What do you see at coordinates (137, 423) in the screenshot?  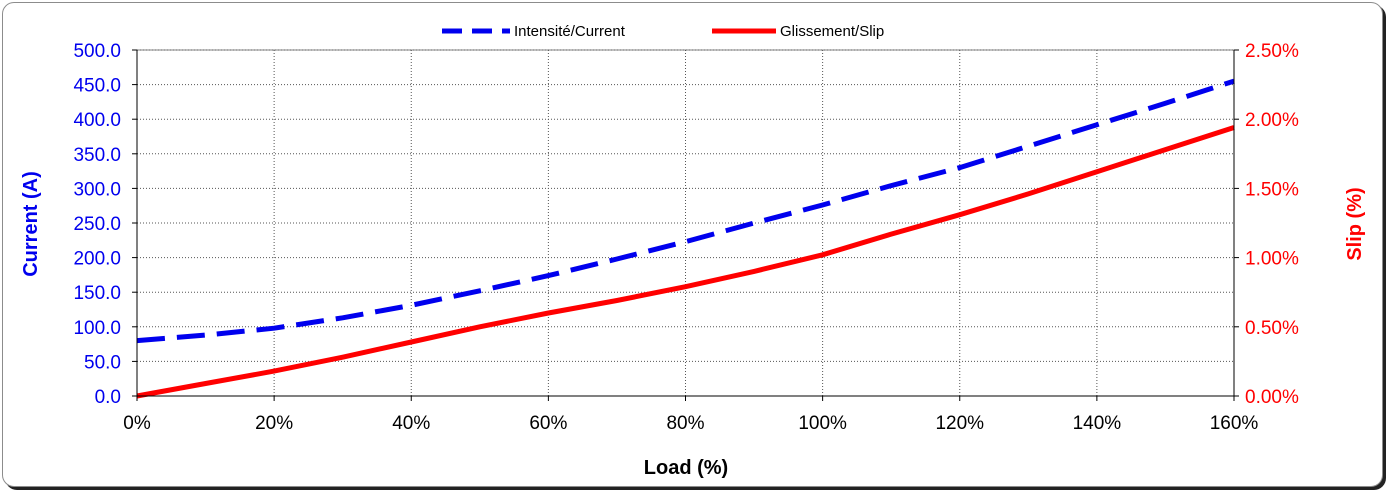 I see `x-tick-label: 0%` at bounding box center [137, 423].